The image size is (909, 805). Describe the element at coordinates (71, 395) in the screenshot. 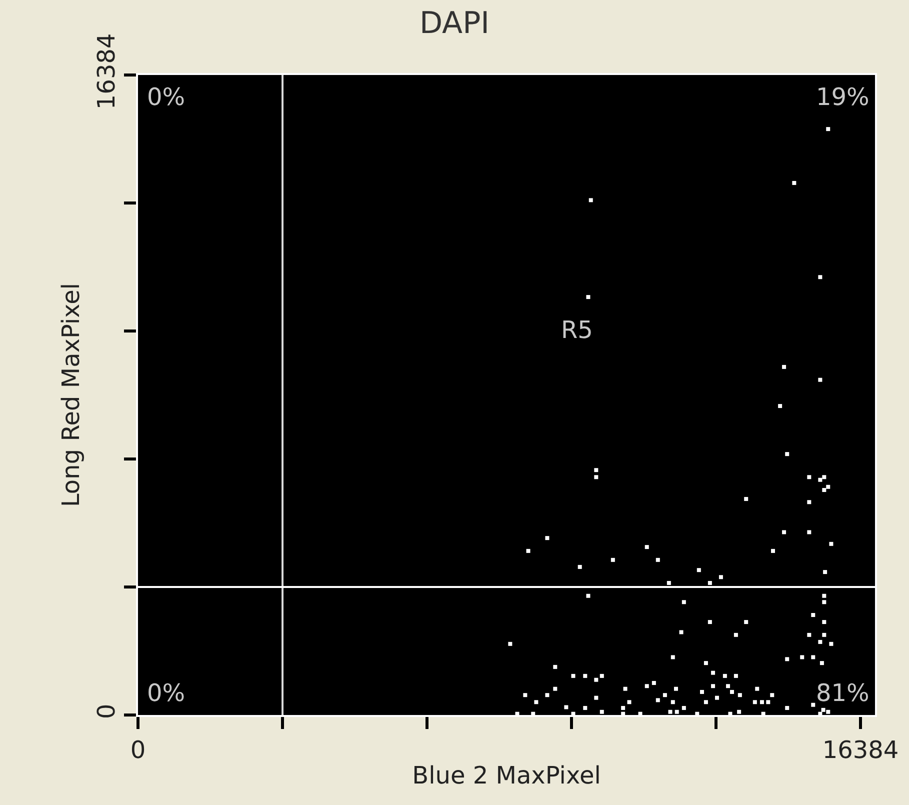

I see `y-axis-title: Long Red MaxPixel` at that location.